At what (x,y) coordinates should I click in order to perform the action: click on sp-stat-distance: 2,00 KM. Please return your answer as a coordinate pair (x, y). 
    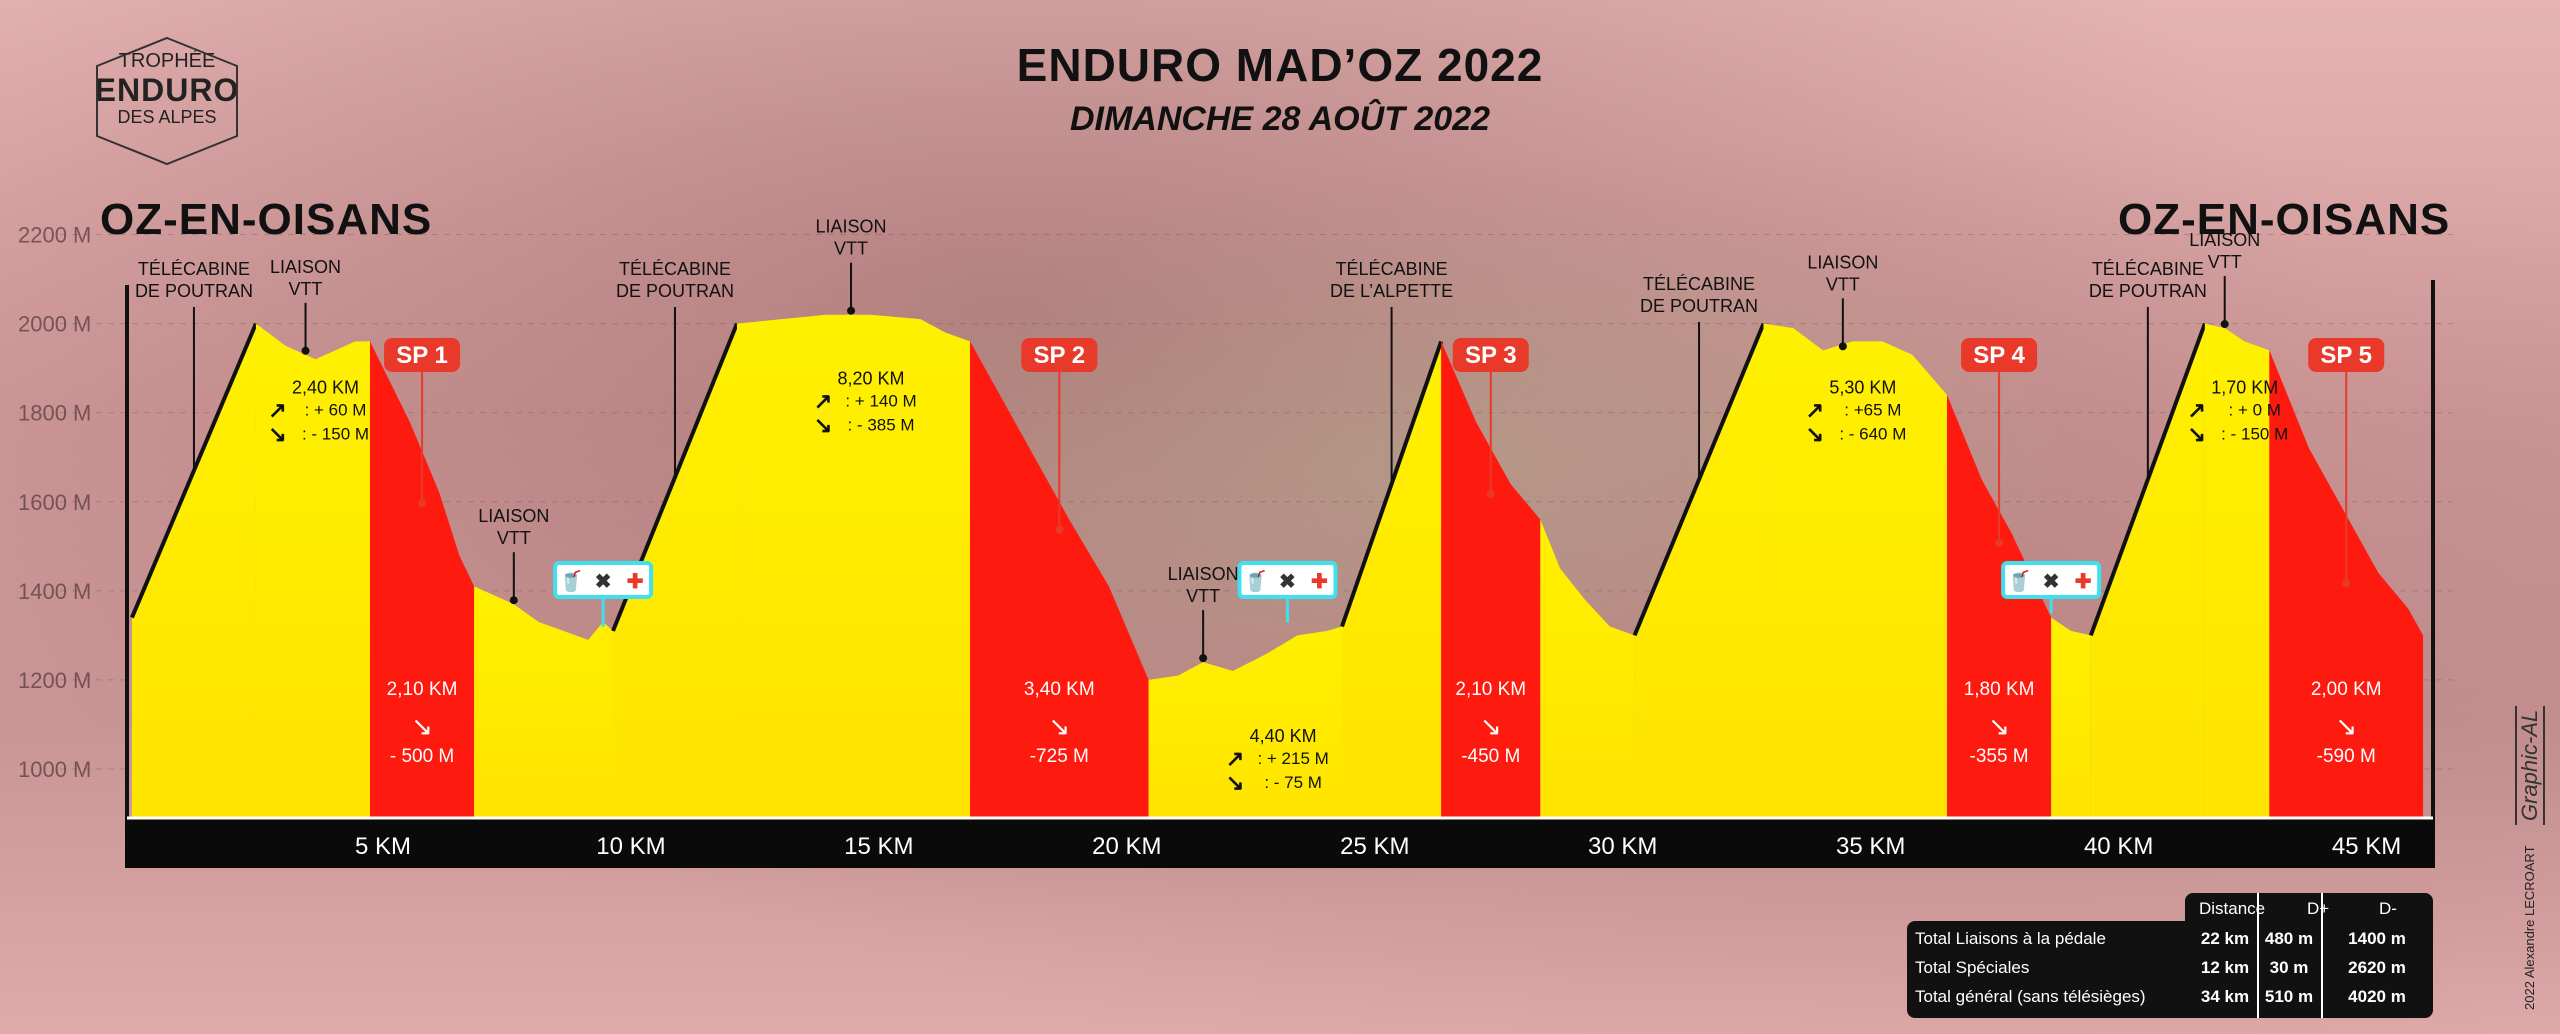
    Looking at the image, I should click on (2346, 689).